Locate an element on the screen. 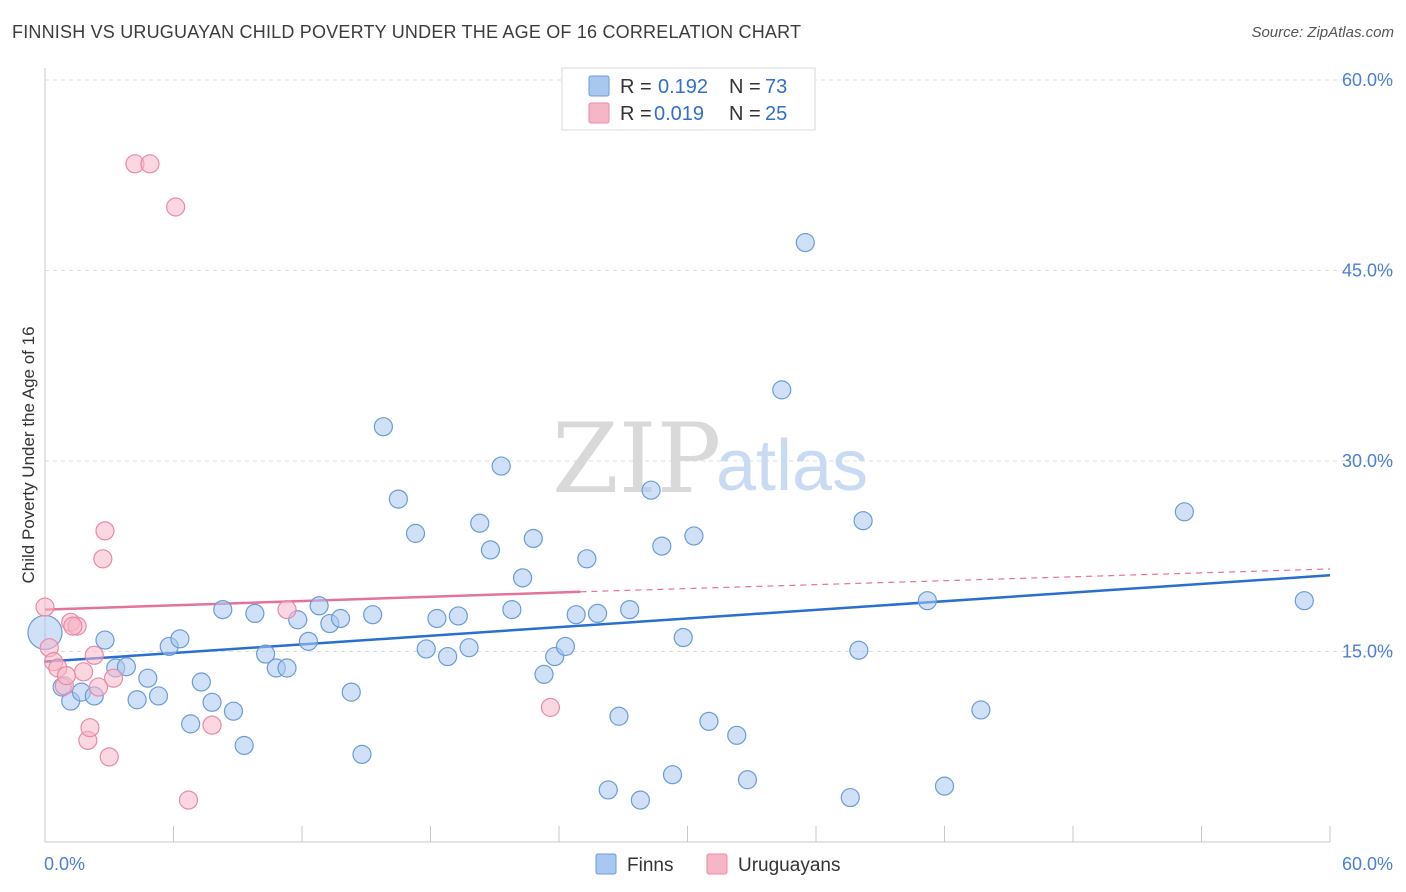 This screenshot has height=892, width=1406. legend-swatch-uruguayans is located at coordinates (599, 113).